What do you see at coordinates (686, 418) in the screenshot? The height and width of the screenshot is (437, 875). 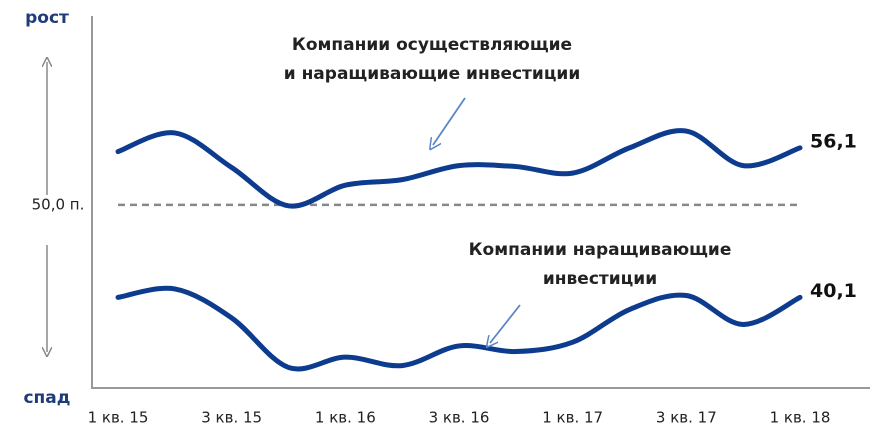 I see `x-tick-label: 3 кв. 17` at bounding box center [686, 418].